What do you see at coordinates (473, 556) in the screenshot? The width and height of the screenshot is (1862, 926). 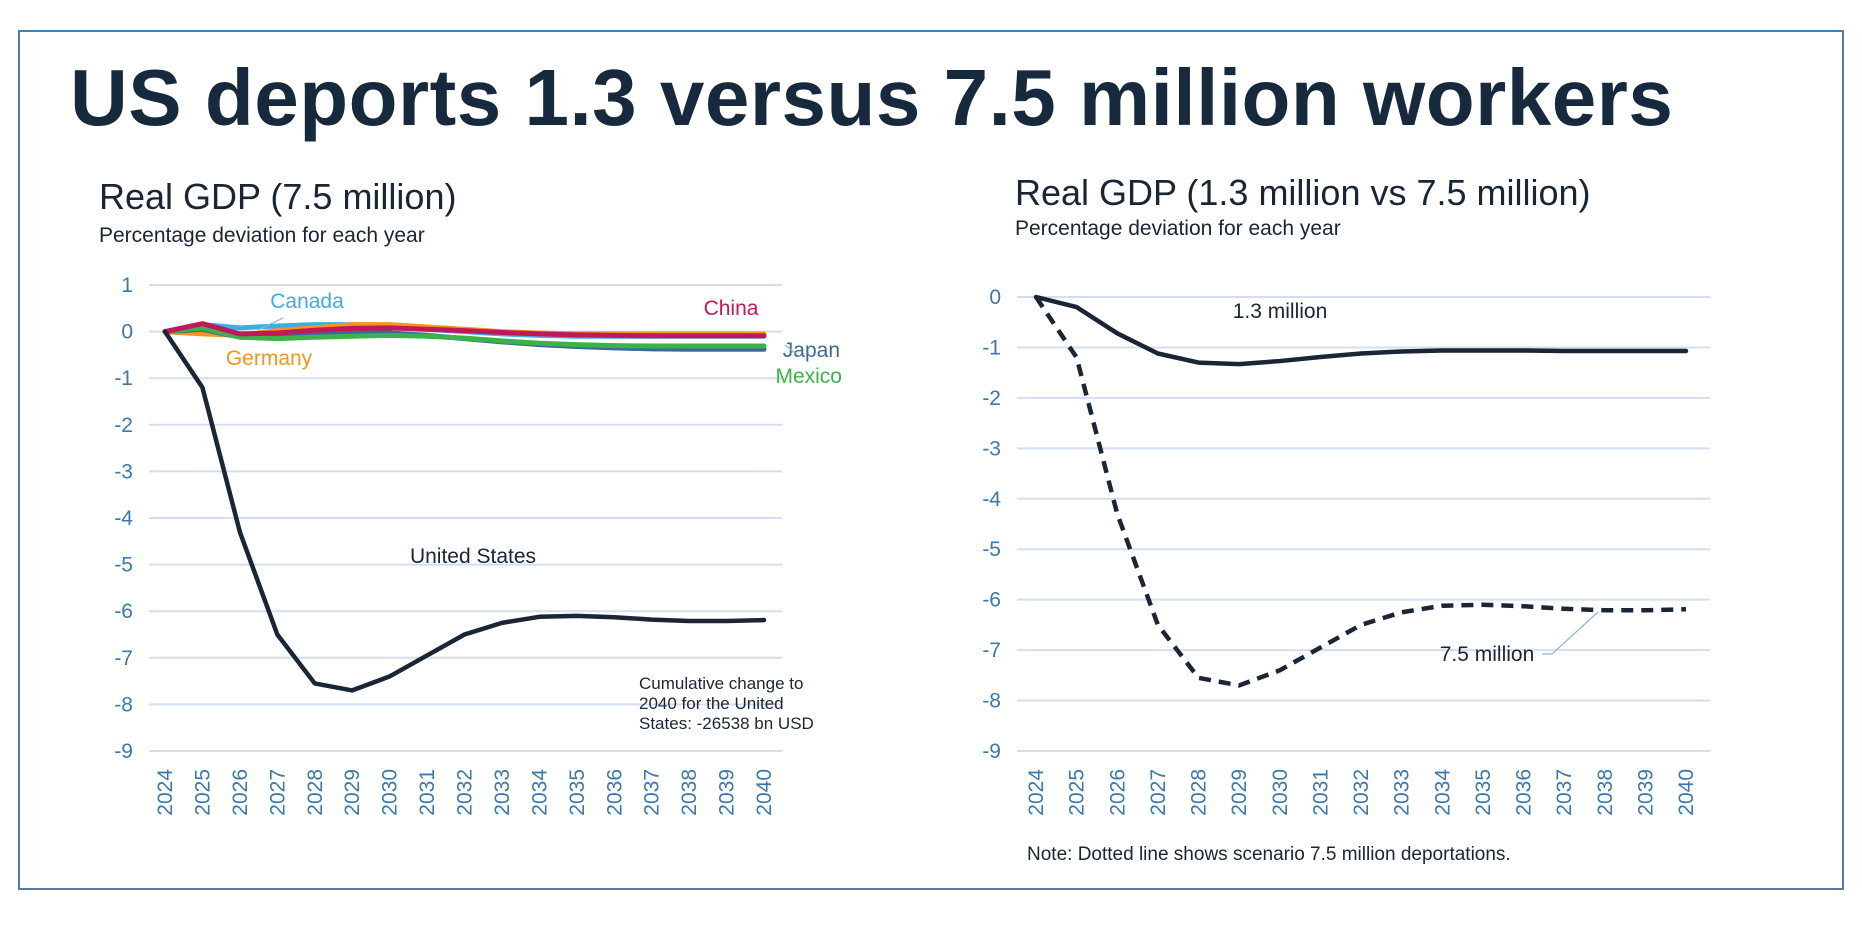 I see `series-label-united-states: United States` at bounding box center [473, 556].